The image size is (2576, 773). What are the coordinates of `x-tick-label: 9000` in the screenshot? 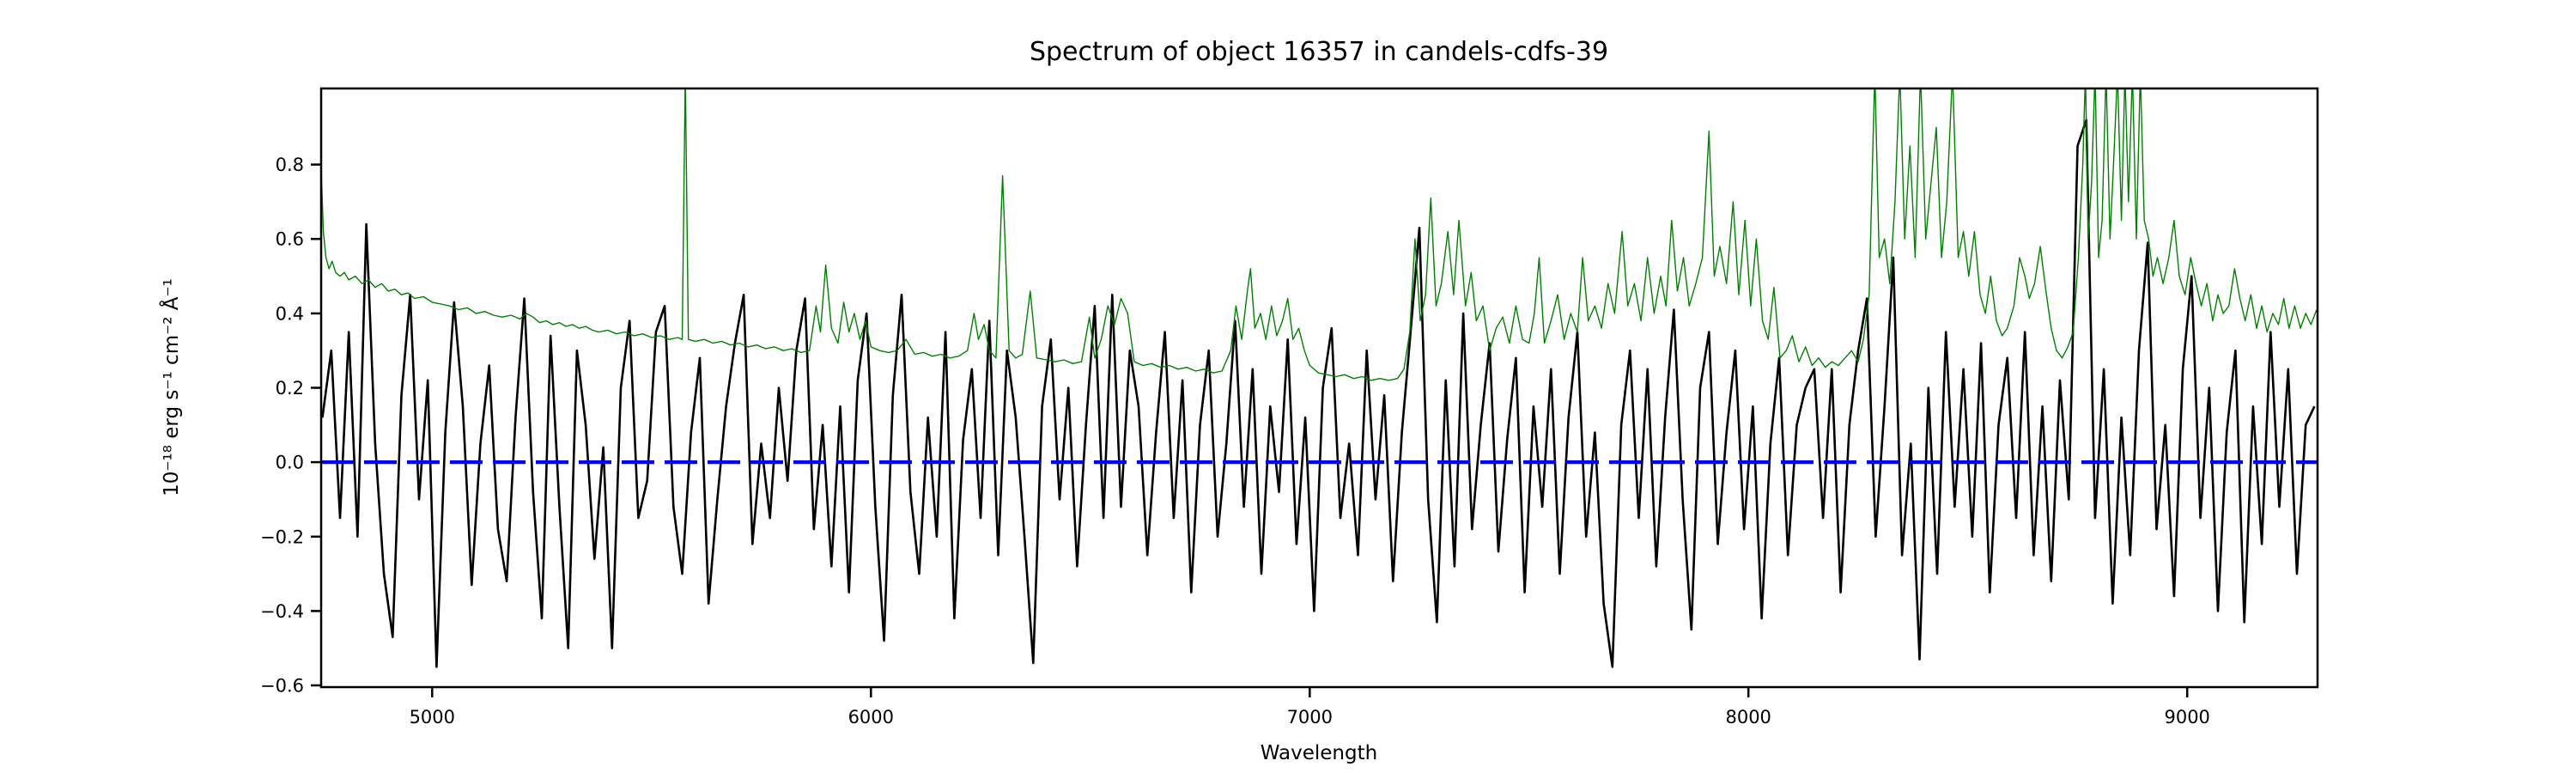 It's located at (2186, 717).